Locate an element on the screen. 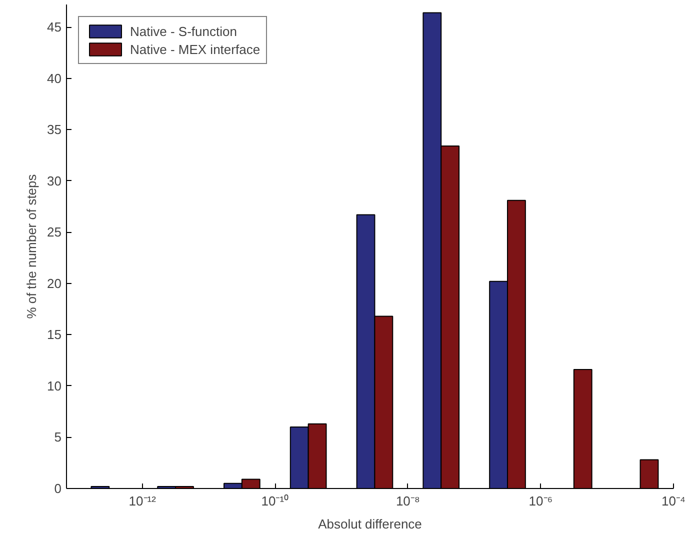  y-tick-label: 40 is located at coordinates (54, 78).